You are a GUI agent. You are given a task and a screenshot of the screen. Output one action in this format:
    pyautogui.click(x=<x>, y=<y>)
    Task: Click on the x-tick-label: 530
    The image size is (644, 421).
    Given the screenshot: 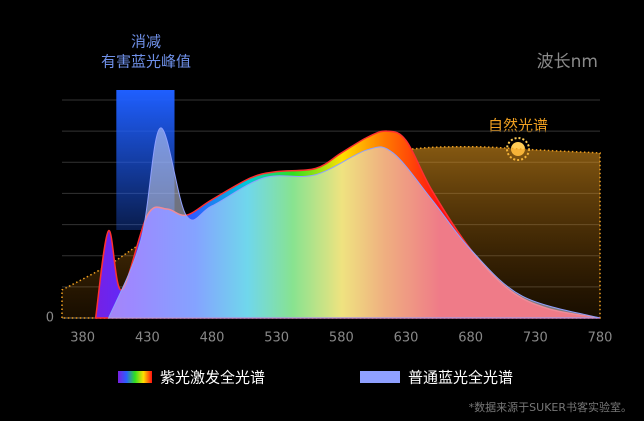 What is the action you would take?
    pyautogui.click(x=276, y=338)
    